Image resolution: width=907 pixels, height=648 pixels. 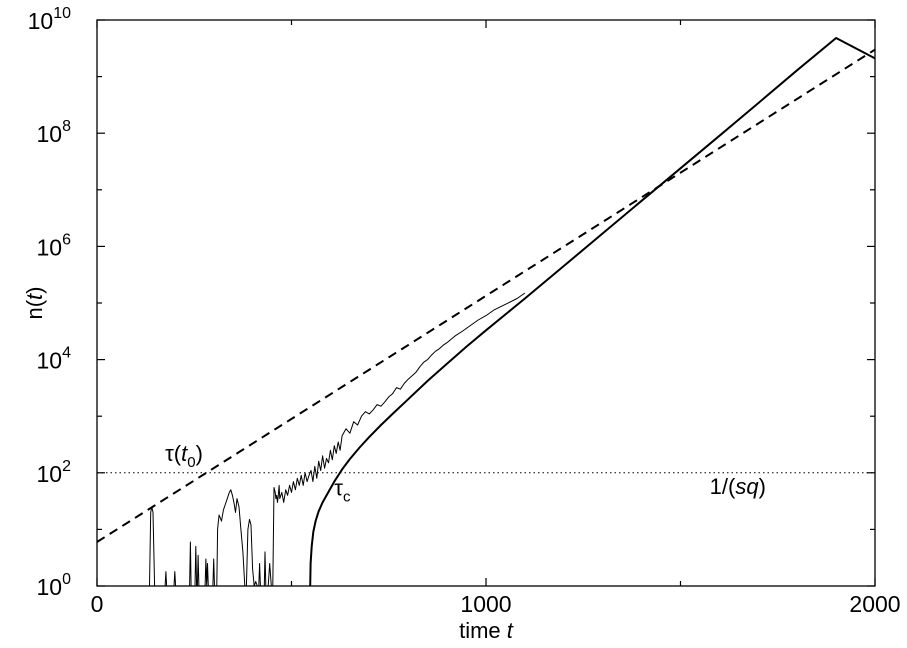 What do you see at coordinates (465, 473) in the screenshot?
I see `annotations-layer: τ(t0) τc 1/(sq)` at bounding box center [465, 473].